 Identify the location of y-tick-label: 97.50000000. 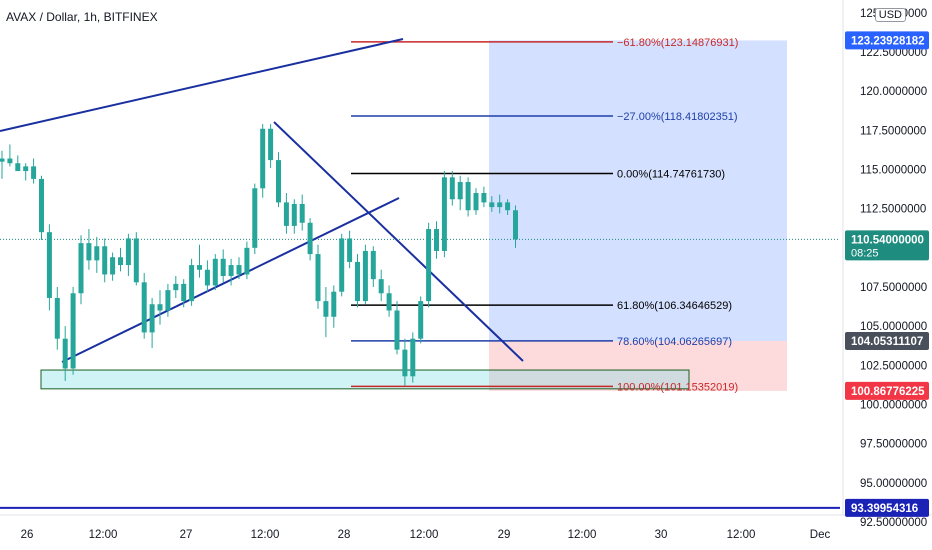
(893, 445).